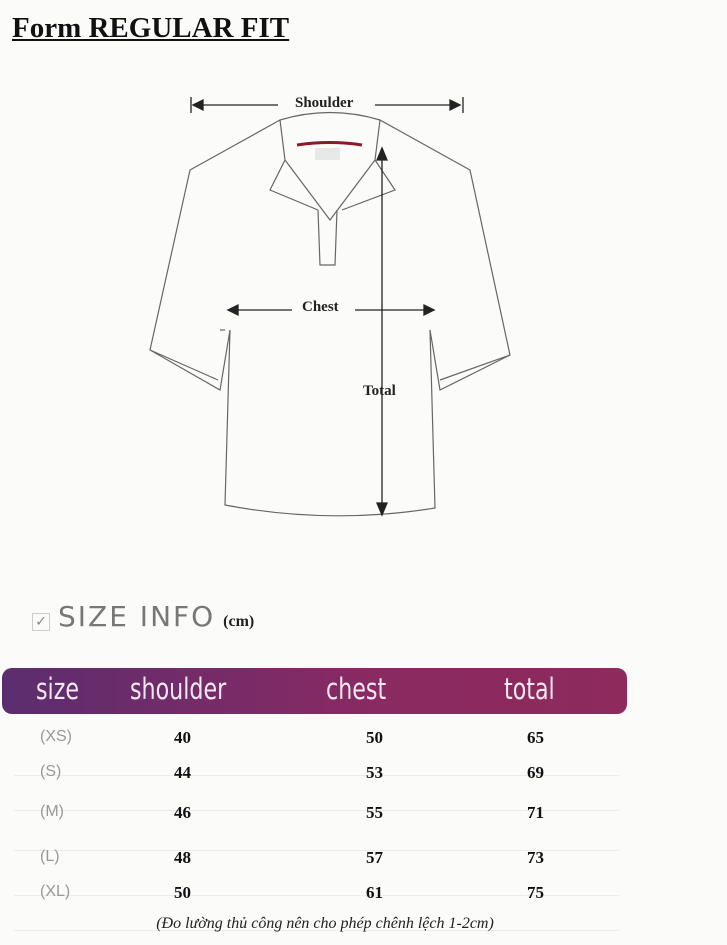 This screenshot has height=945, width=727. I want to click on table-row: (L) 48 57 73, so click(316, 870).